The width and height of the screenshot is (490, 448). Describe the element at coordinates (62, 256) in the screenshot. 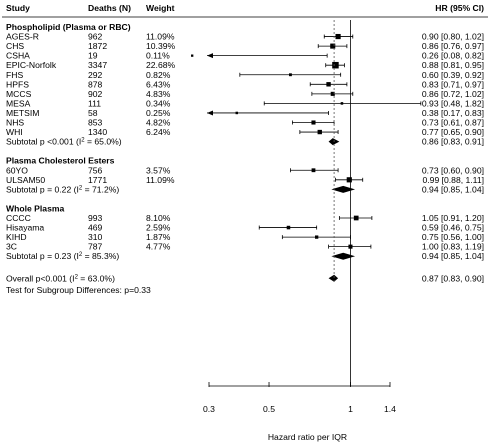

I see `subtotal-label: Subtotal p = 0.23 (I2 = 85.3%)` at that location.